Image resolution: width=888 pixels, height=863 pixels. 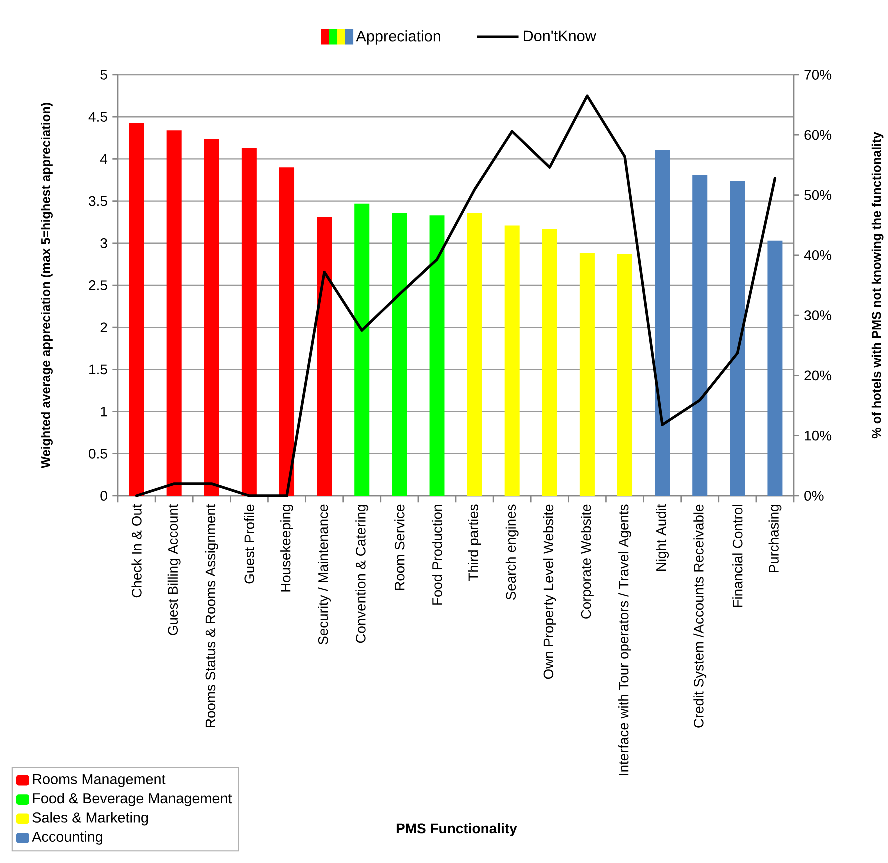 What do you see at coordinates (137, 551) in the screenshot?
I see `x-tick-label: Check In & Out` at bounding box center [137, 551].